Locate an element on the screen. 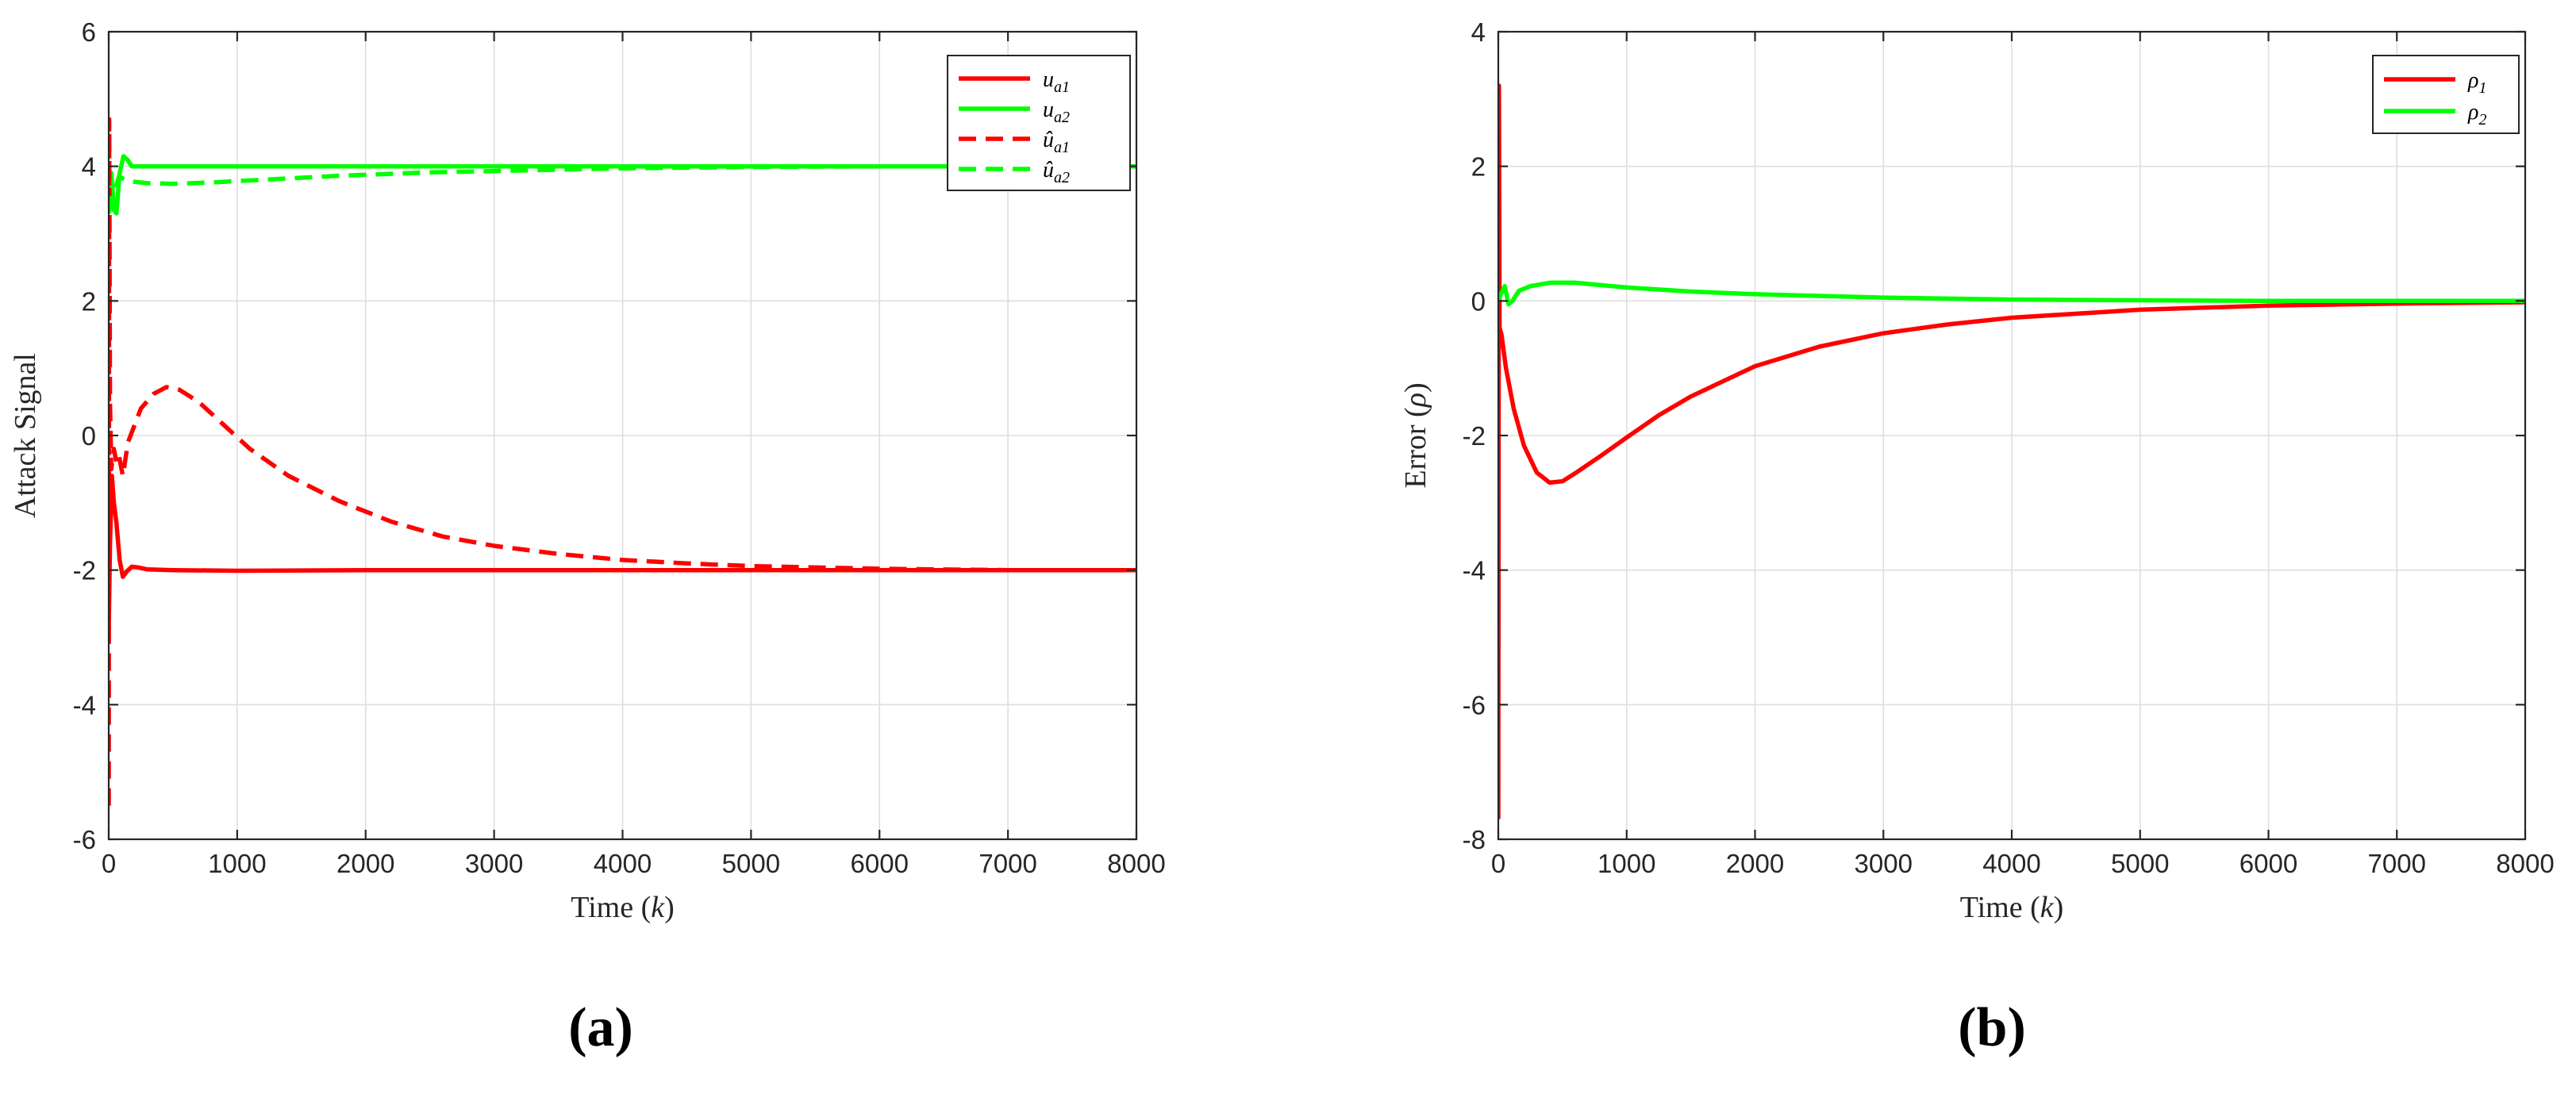 This screenshot has height=1109, width=2576. y-tick-label: -8 is located at coordinates (1474, 839).